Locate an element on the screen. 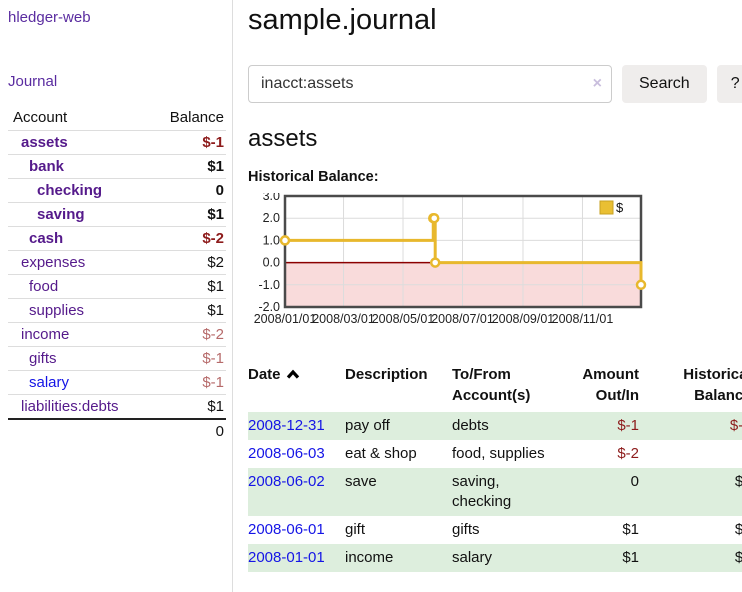 The image size is (742, 592). account-row: income $-2 is located at coordinates (117, 334).